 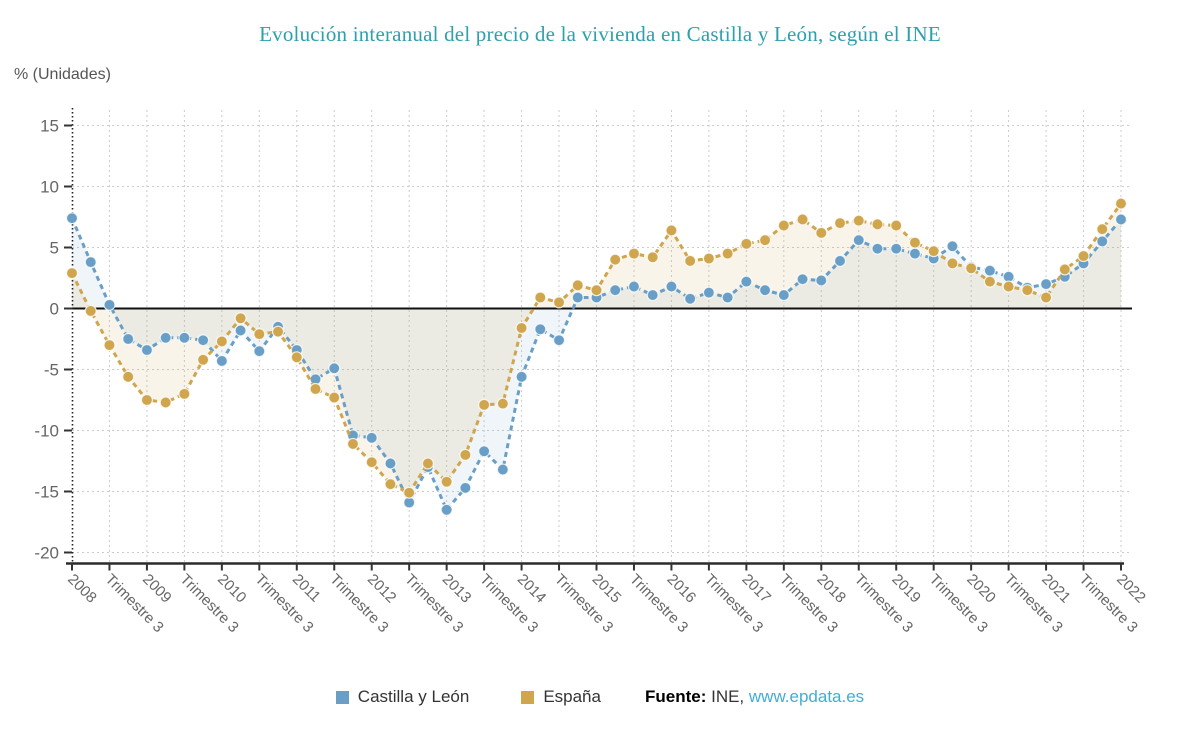 What do you see at coordinates (49, 126) in the screenshot?
I see `y-tick-label: 15` at bounding box center [49, 126].